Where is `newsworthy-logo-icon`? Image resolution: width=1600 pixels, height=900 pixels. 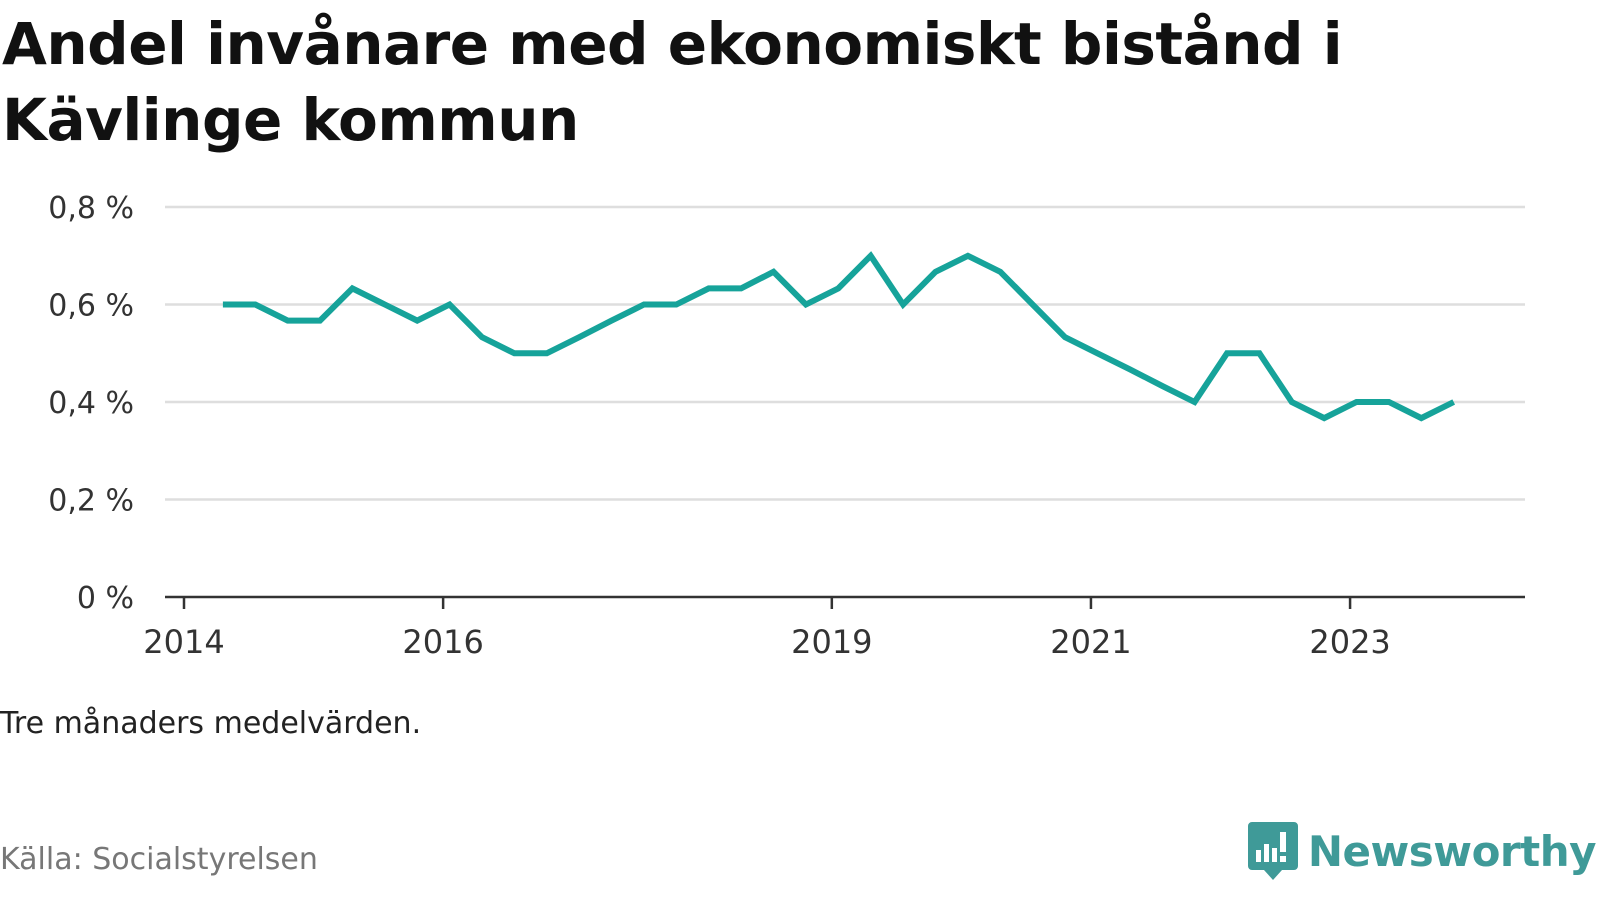
newsworthy-logo-icon is located at coordinates (1272, 851).